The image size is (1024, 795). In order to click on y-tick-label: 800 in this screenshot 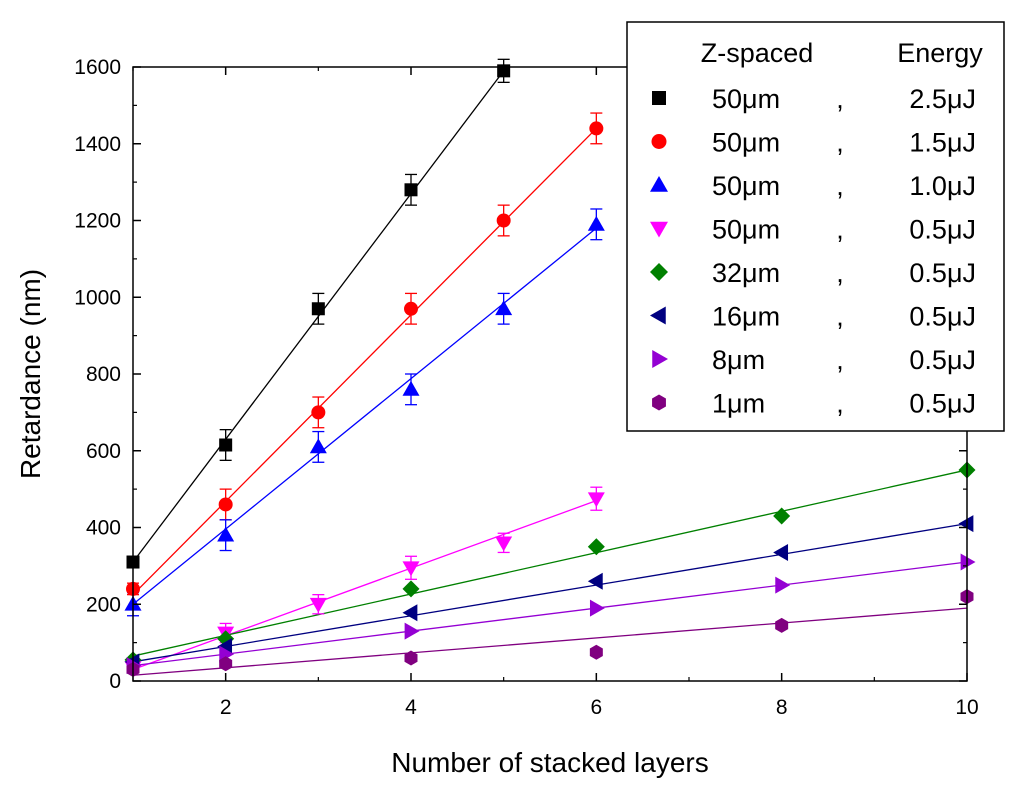, I will do `click(103, 374)`.